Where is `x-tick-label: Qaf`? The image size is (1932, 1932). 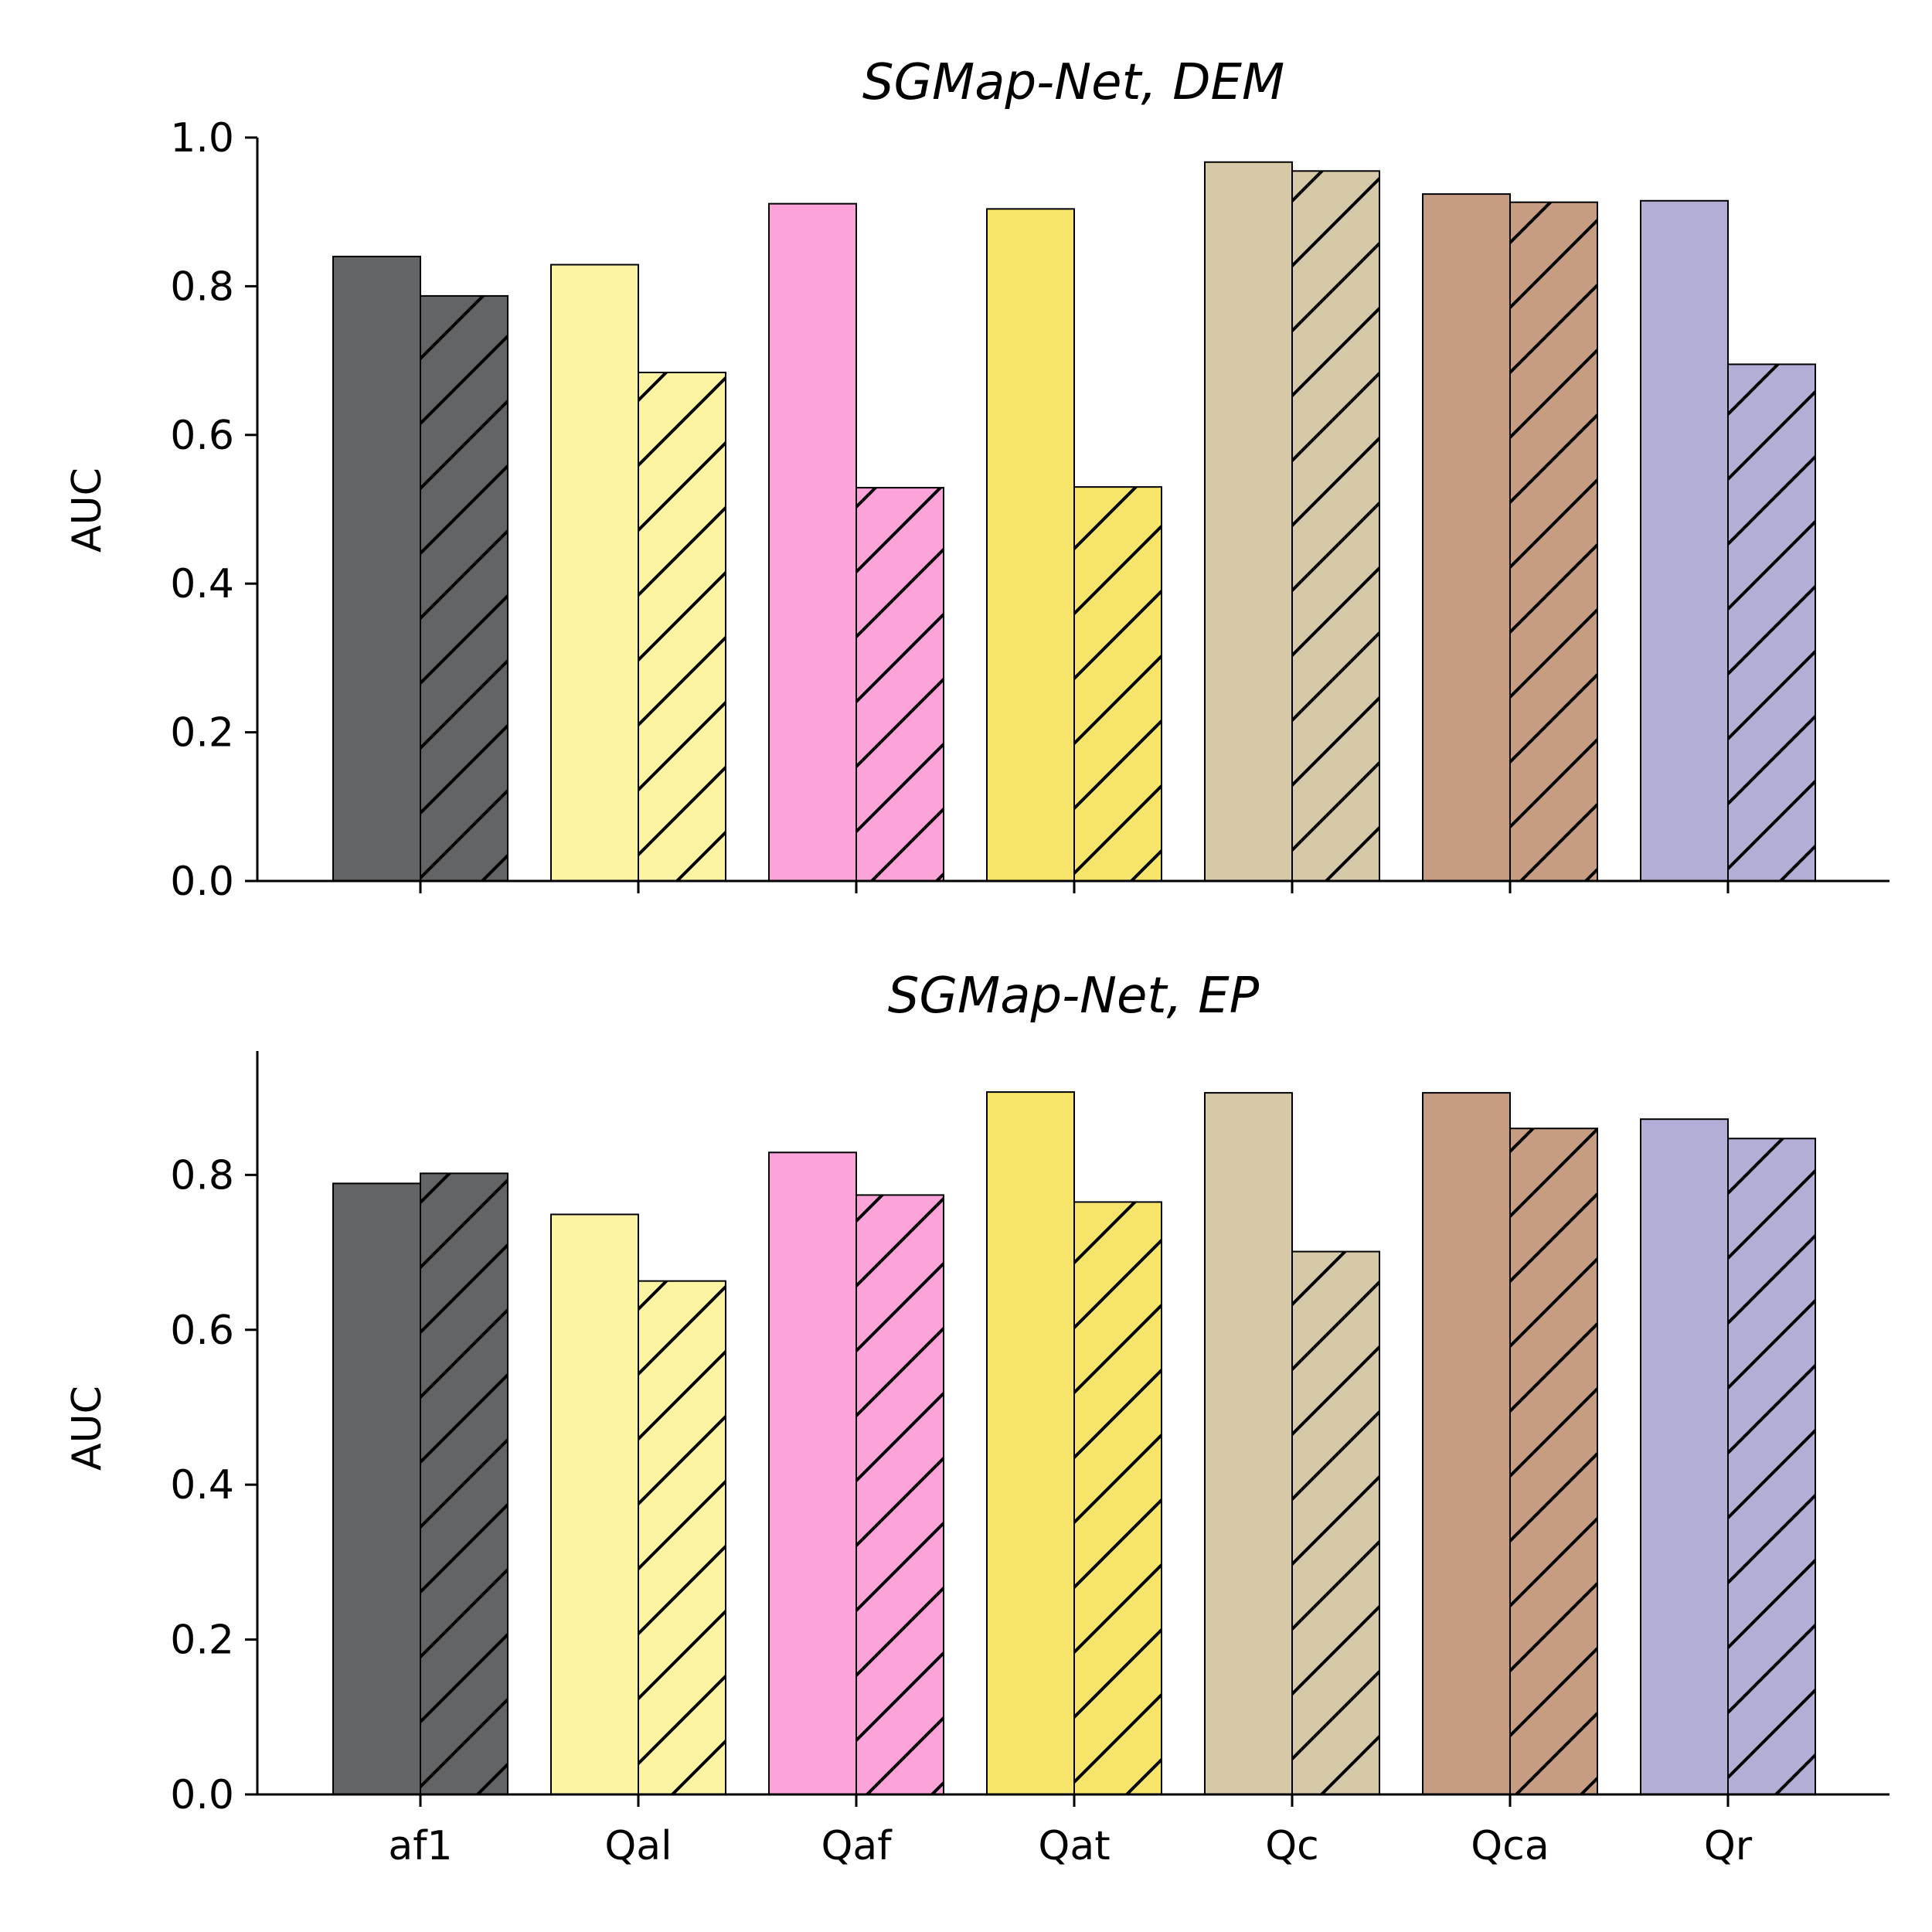
x-tick-label: Qaf is located at coordinates (857, 1846).